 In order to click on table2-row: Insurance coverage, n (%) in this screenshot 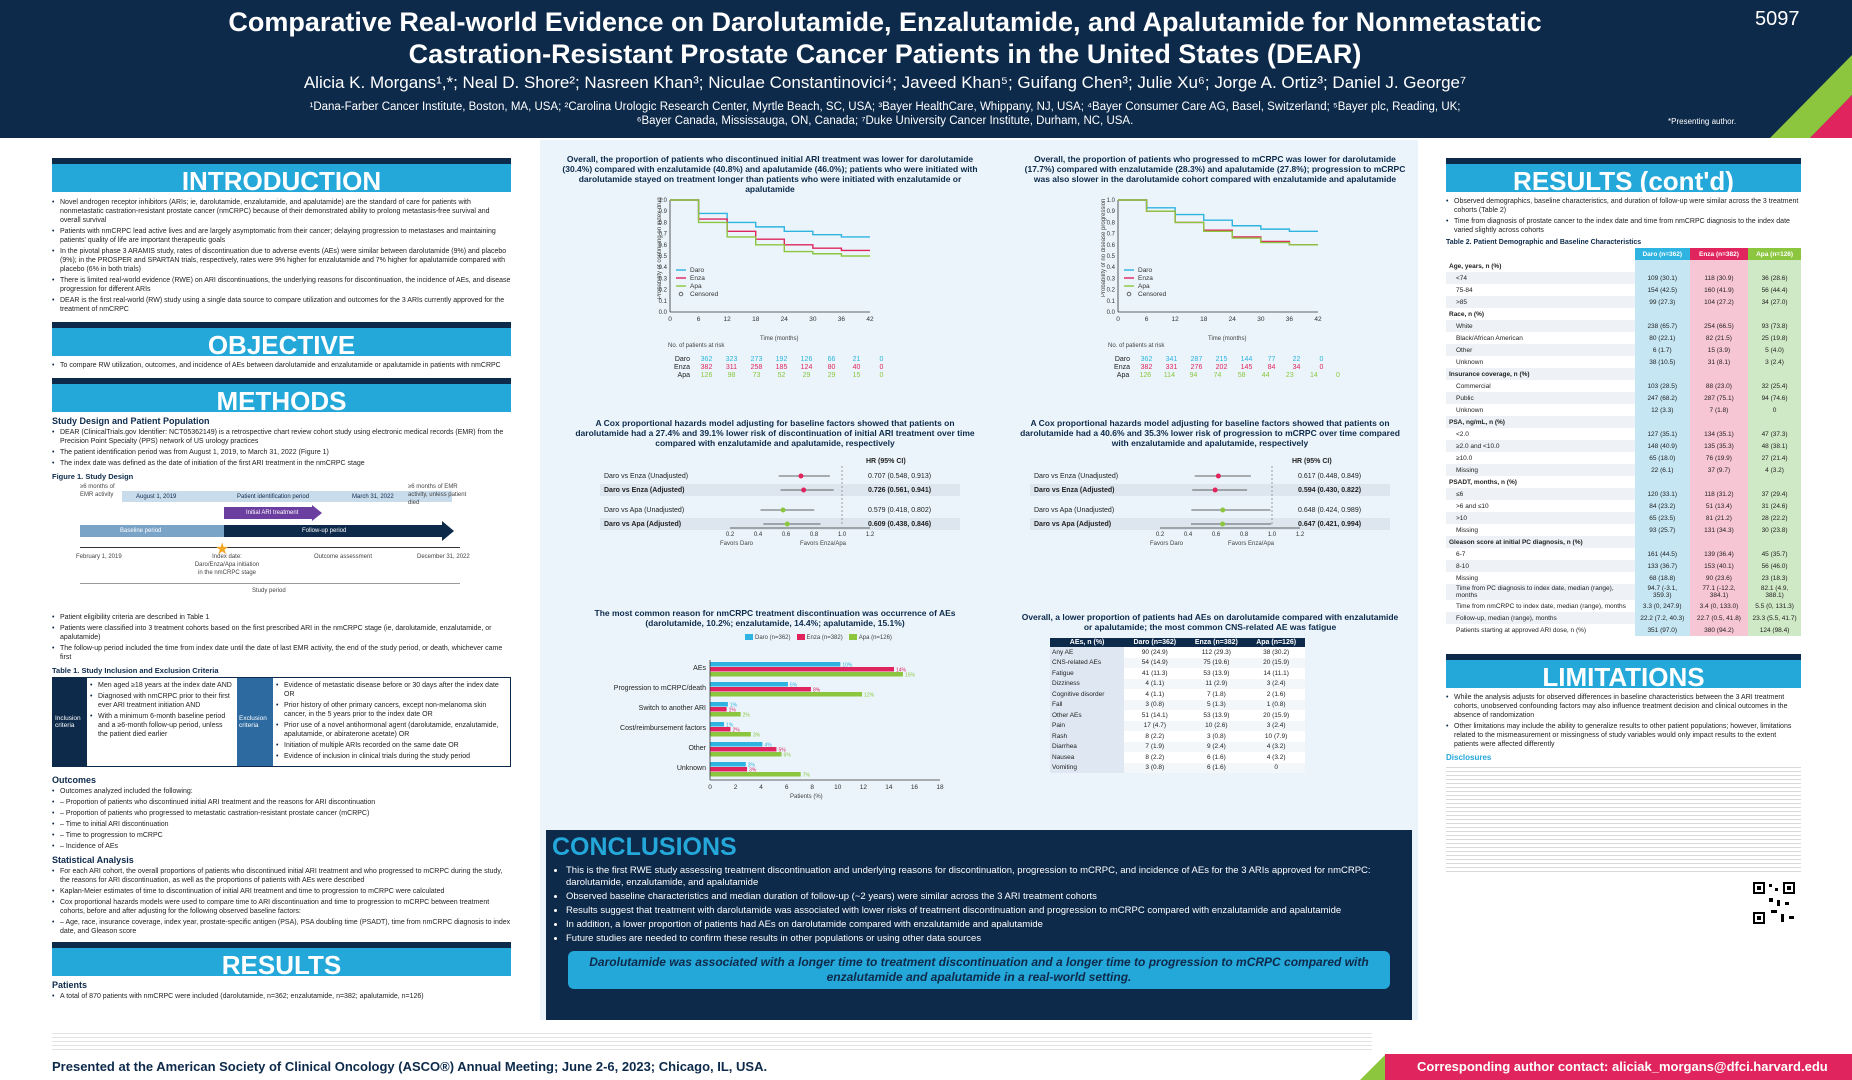, I will do `click(1623, 374)`.